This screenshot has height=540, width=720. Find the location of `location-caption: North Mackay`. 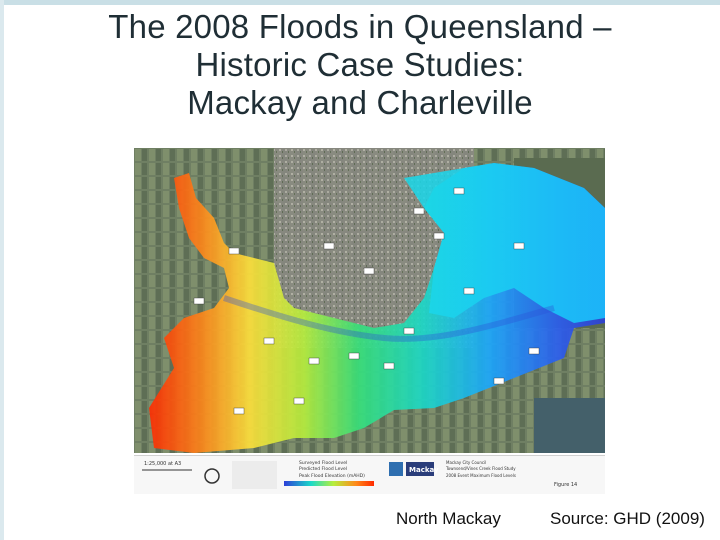

location-caption: North Mackay is located at coordinates (448, 518).